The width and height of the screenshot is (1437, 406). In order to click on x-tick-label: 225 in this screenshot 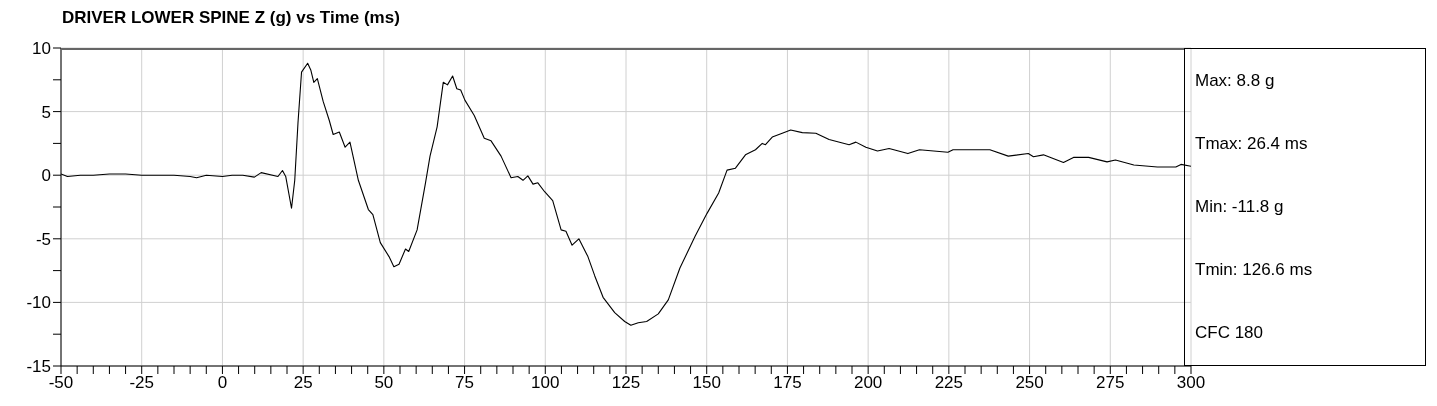, I will do `click(949, 383)`.